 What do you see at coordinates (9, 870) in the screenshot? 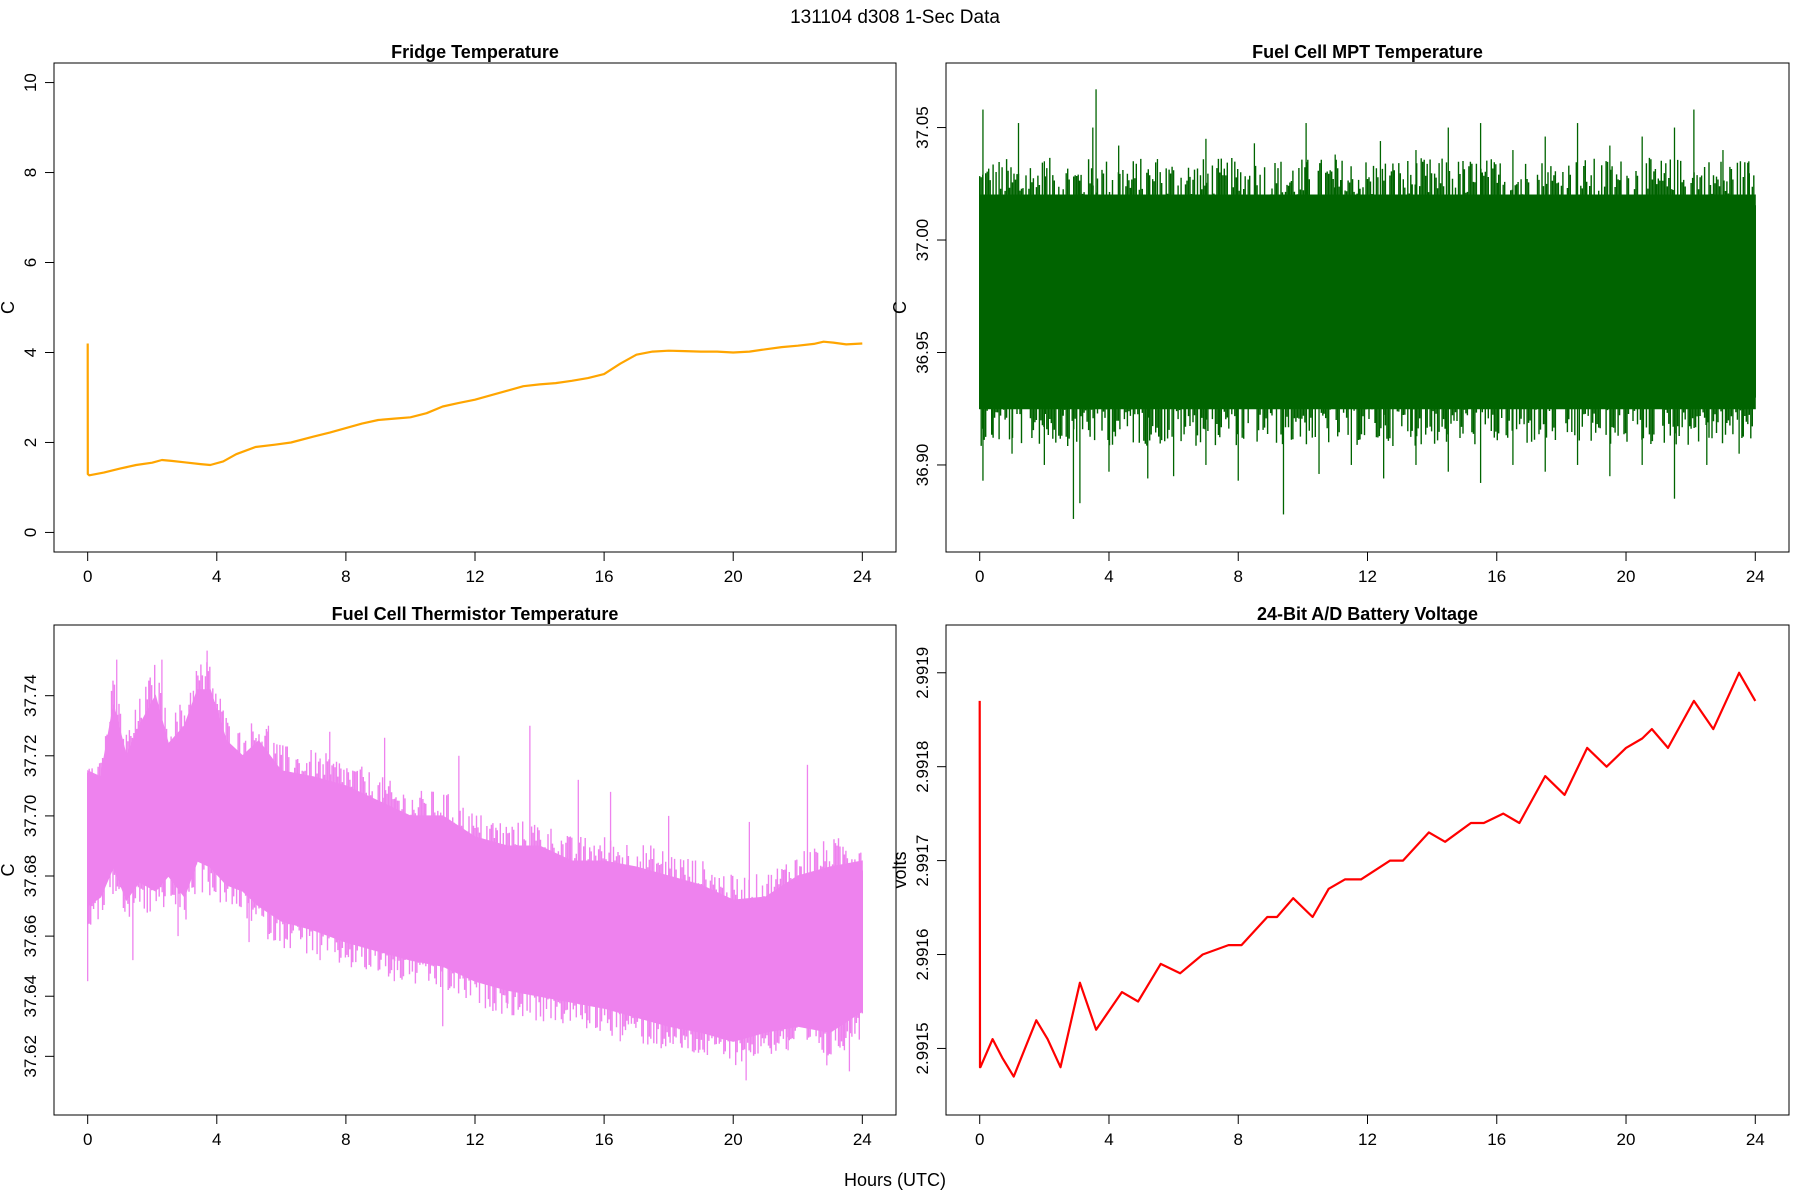
I see `thermistor-y-axis-label: C` at bounding box center [9, 870].